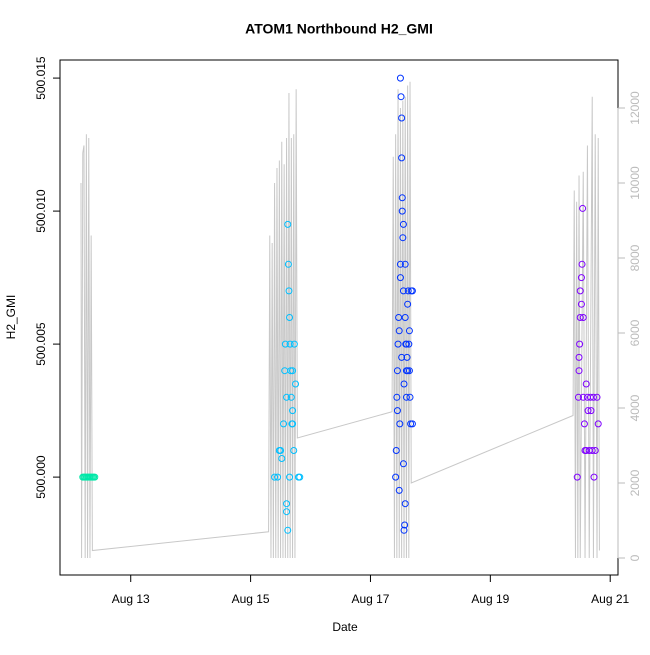  I want to click on y2-tick-label: 0, so click(635, 557).